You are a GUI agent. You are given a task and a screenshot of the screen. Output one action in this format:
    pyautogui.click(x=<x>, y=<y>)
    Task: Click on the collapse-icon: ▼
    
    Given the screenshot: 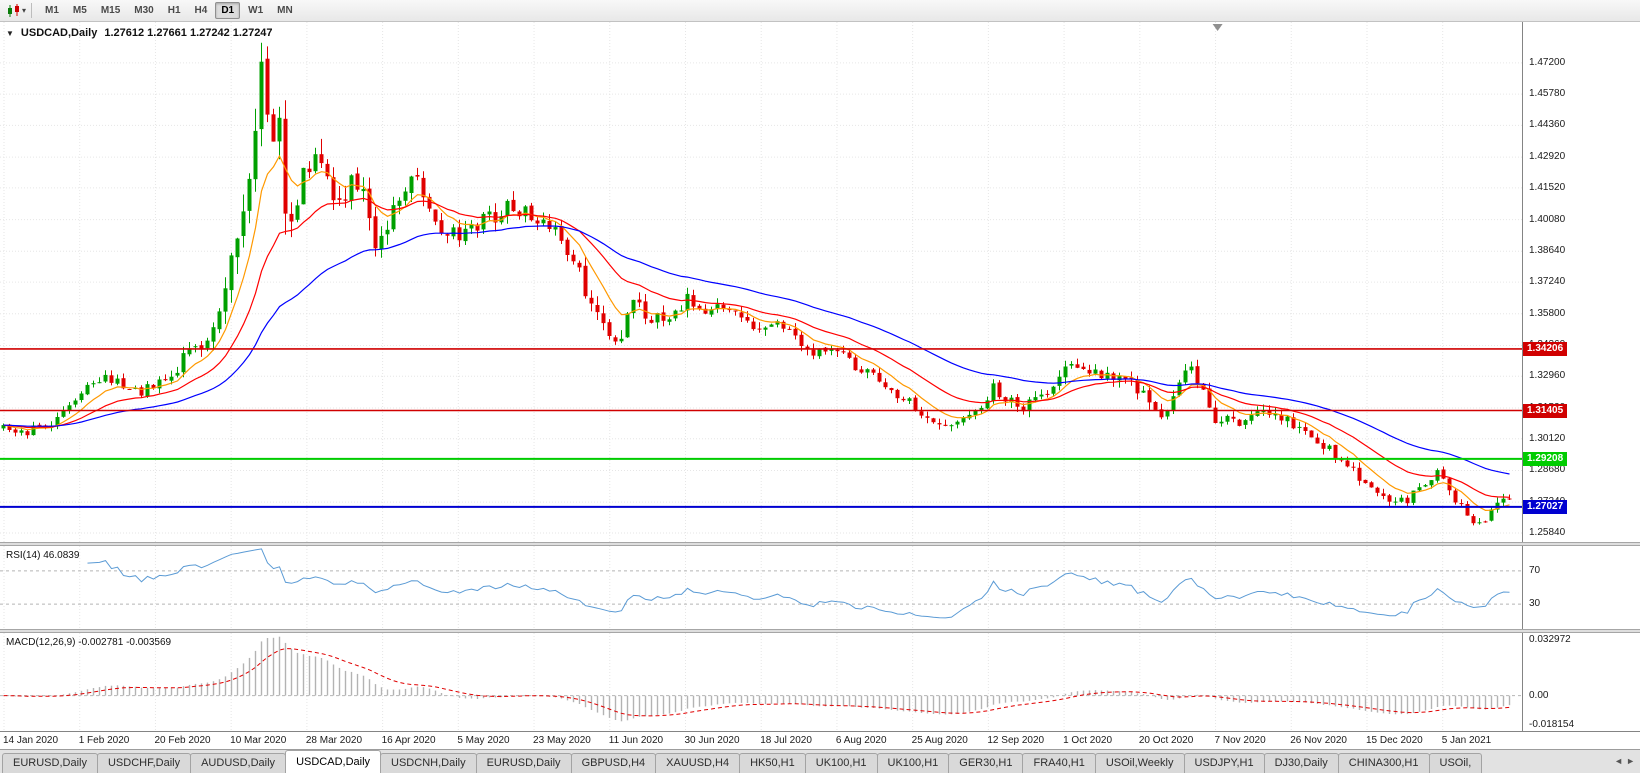 What is the action you would take?
    pyautogui.click(x=10, y=33)
    